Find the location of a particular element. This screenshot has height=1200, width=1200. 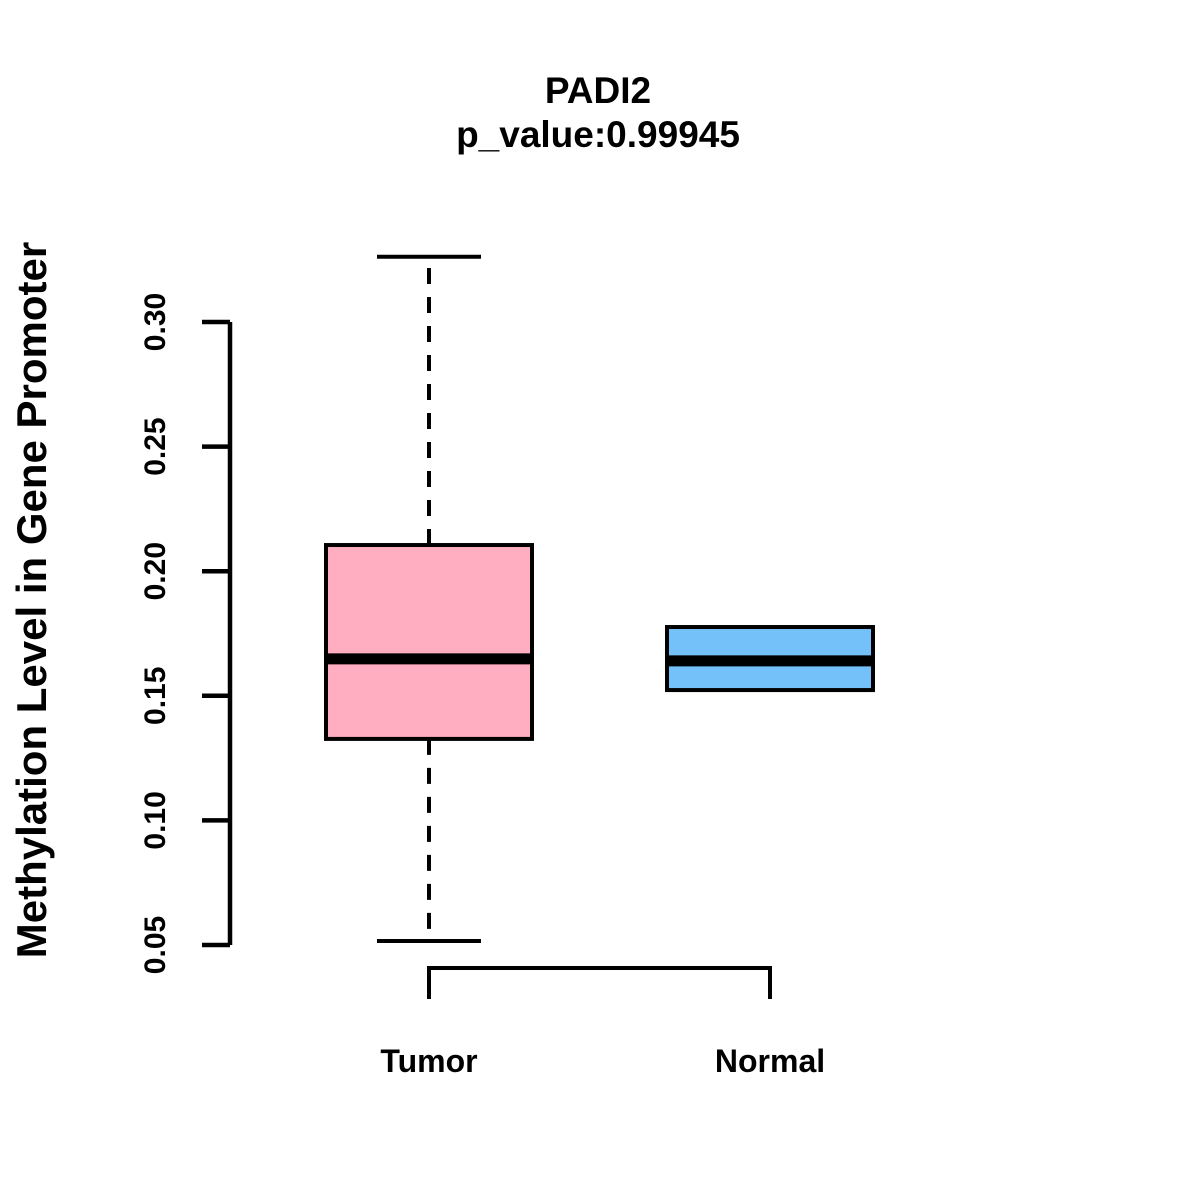

x-category-label-normal: Normal is located at coordinates (770, 1061).